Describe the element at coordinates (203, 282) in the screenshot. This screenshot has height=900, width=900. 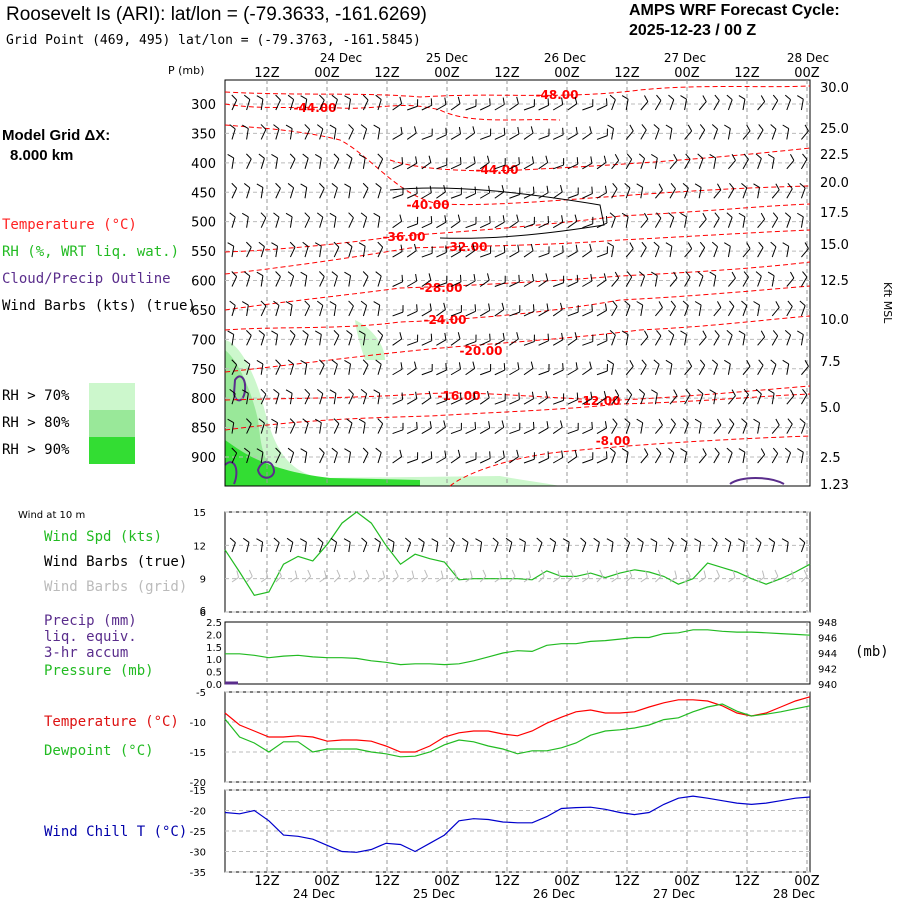
I see `pressure-tick-label: 600` at that location.